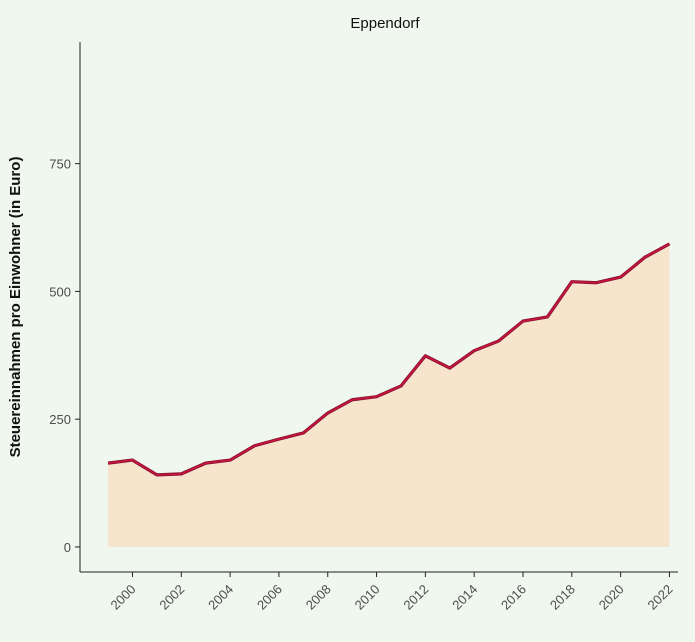 This screenshot has width=695, height=642. Describe the element at coordinates (60, 419) in the screenshot. I see `y-tick-label: 250` at that location.